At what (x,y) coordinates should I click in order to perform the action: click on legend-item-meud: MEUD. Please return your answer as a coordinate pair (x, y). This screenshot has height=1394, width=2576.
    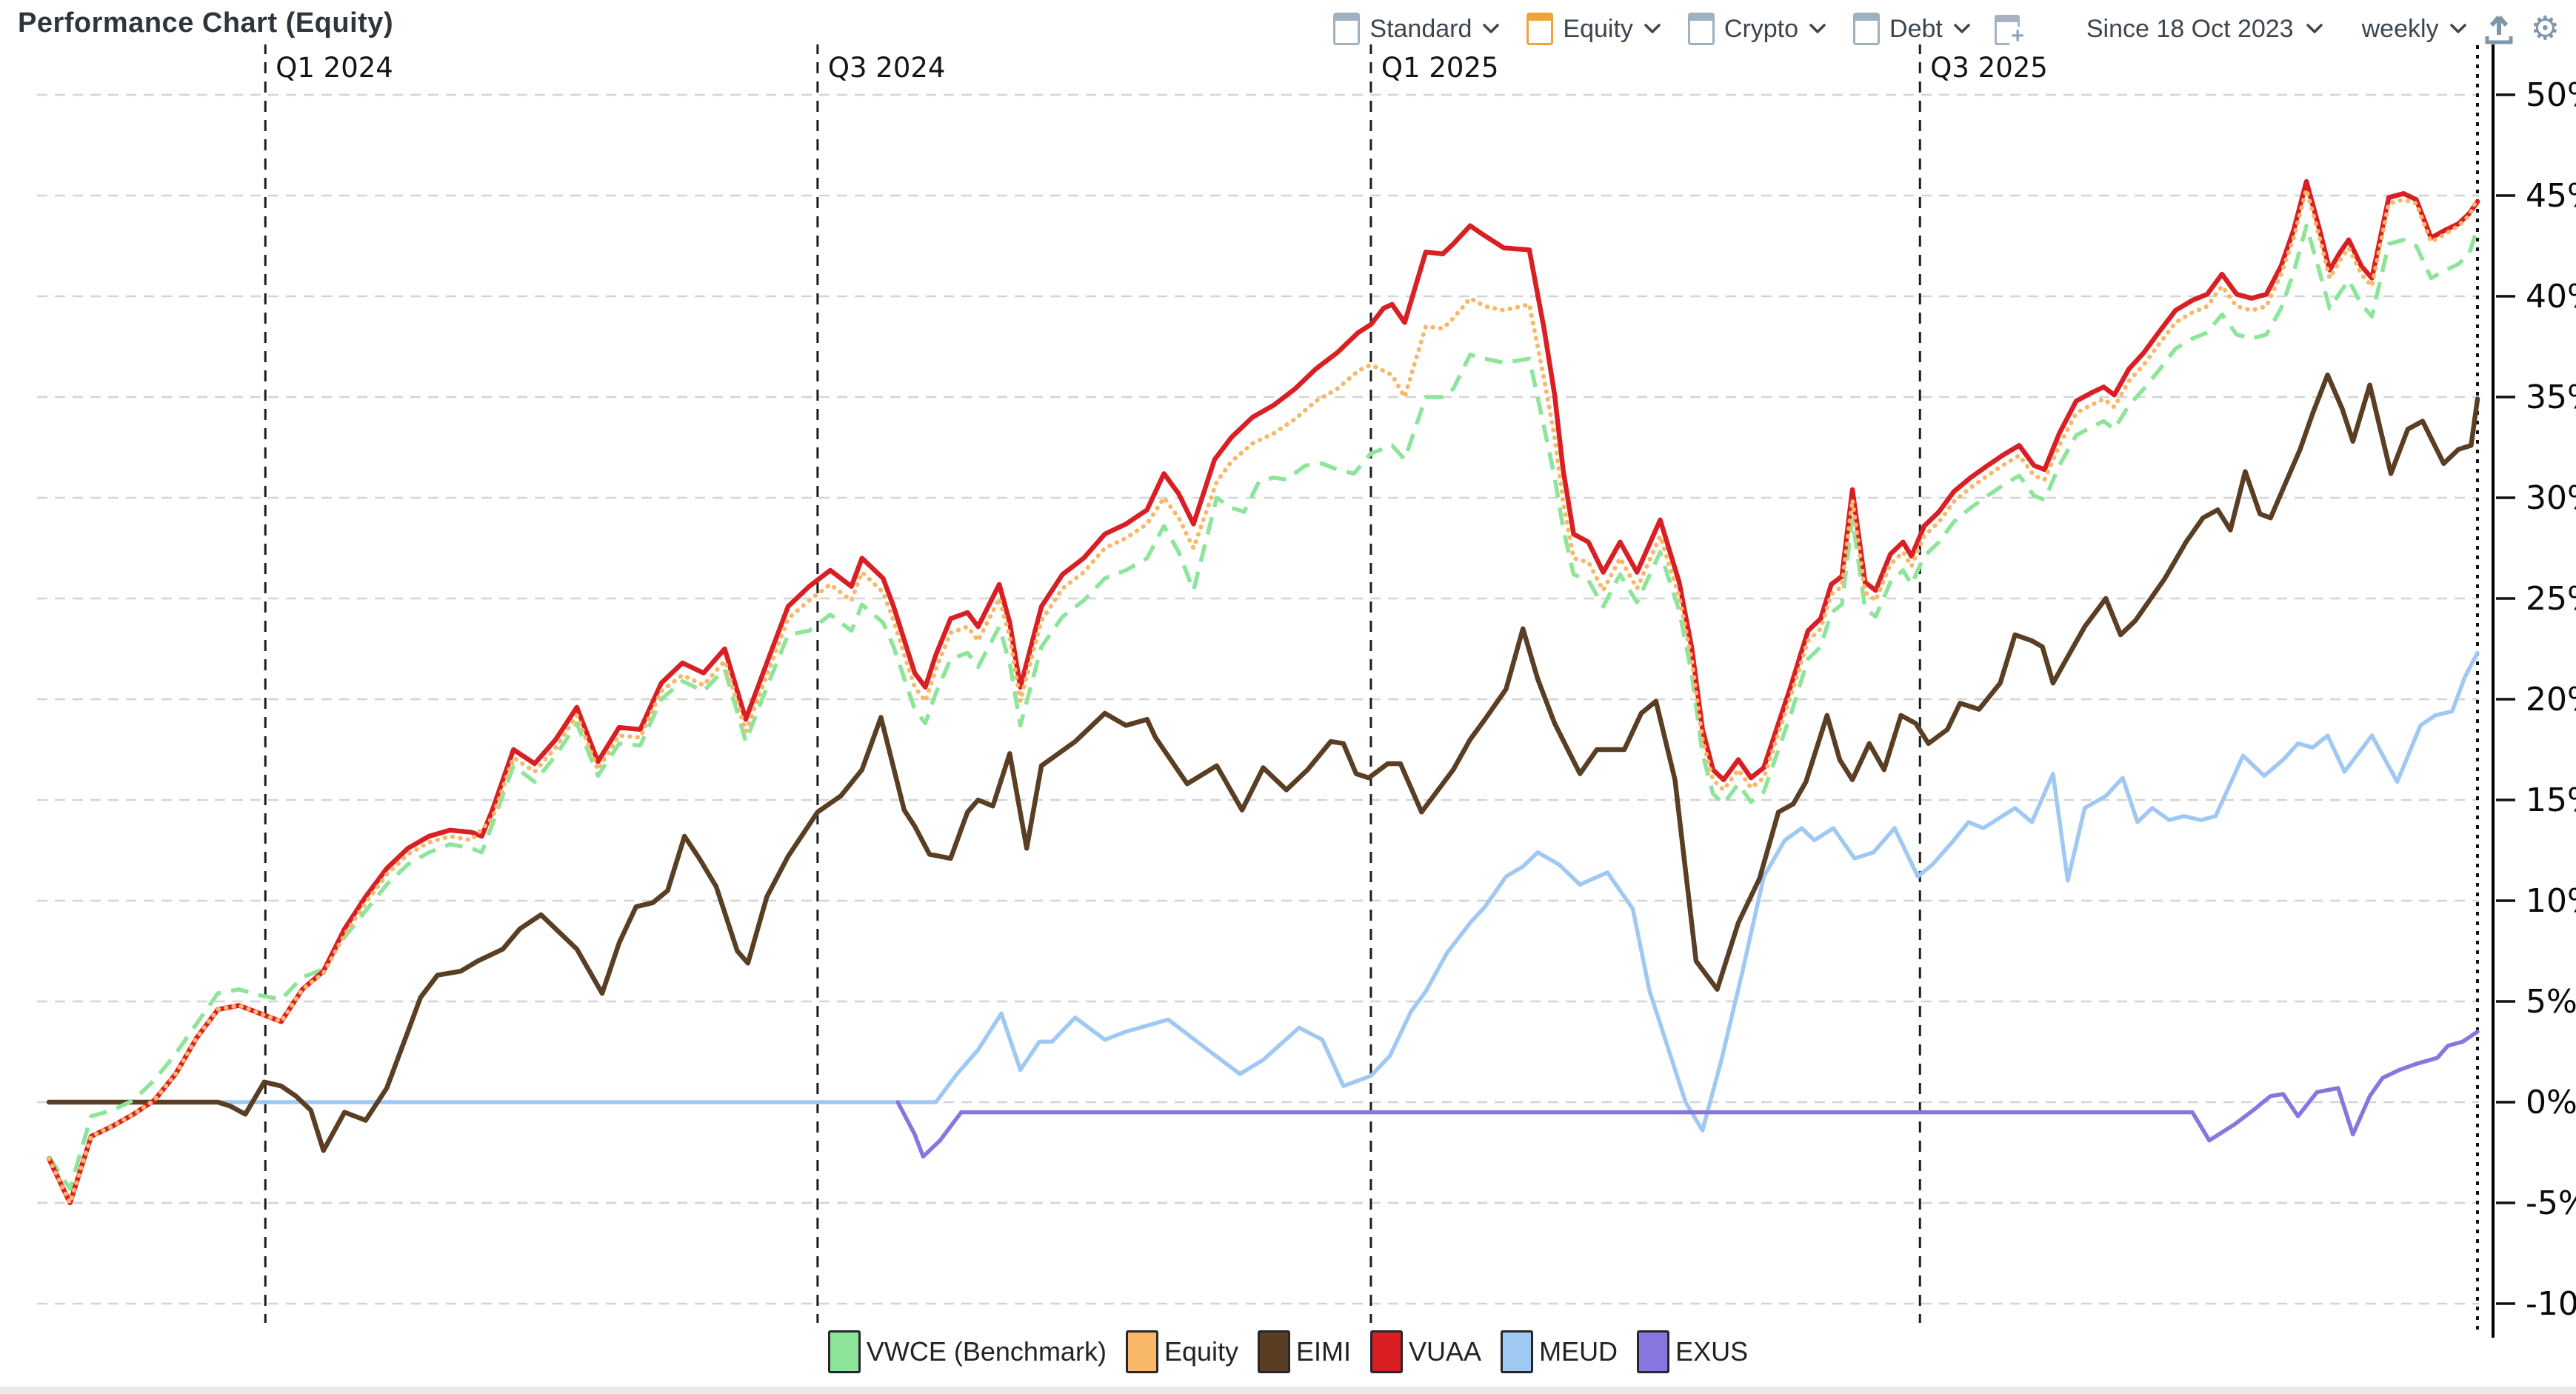
    Looking at the image, I should click on (1559, 1352).